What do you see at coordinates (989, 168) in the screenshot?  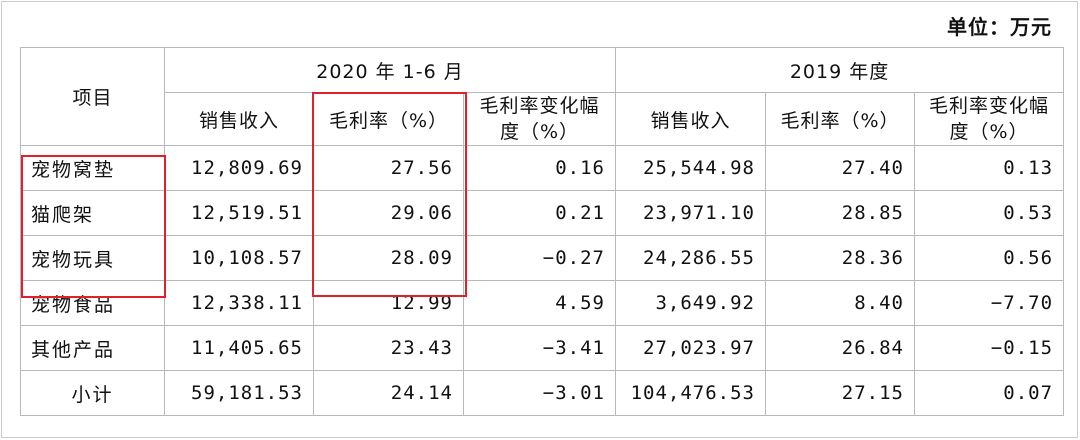 I see `margin-change-2019-cell: 0.13` at bounding box center [989, 168].